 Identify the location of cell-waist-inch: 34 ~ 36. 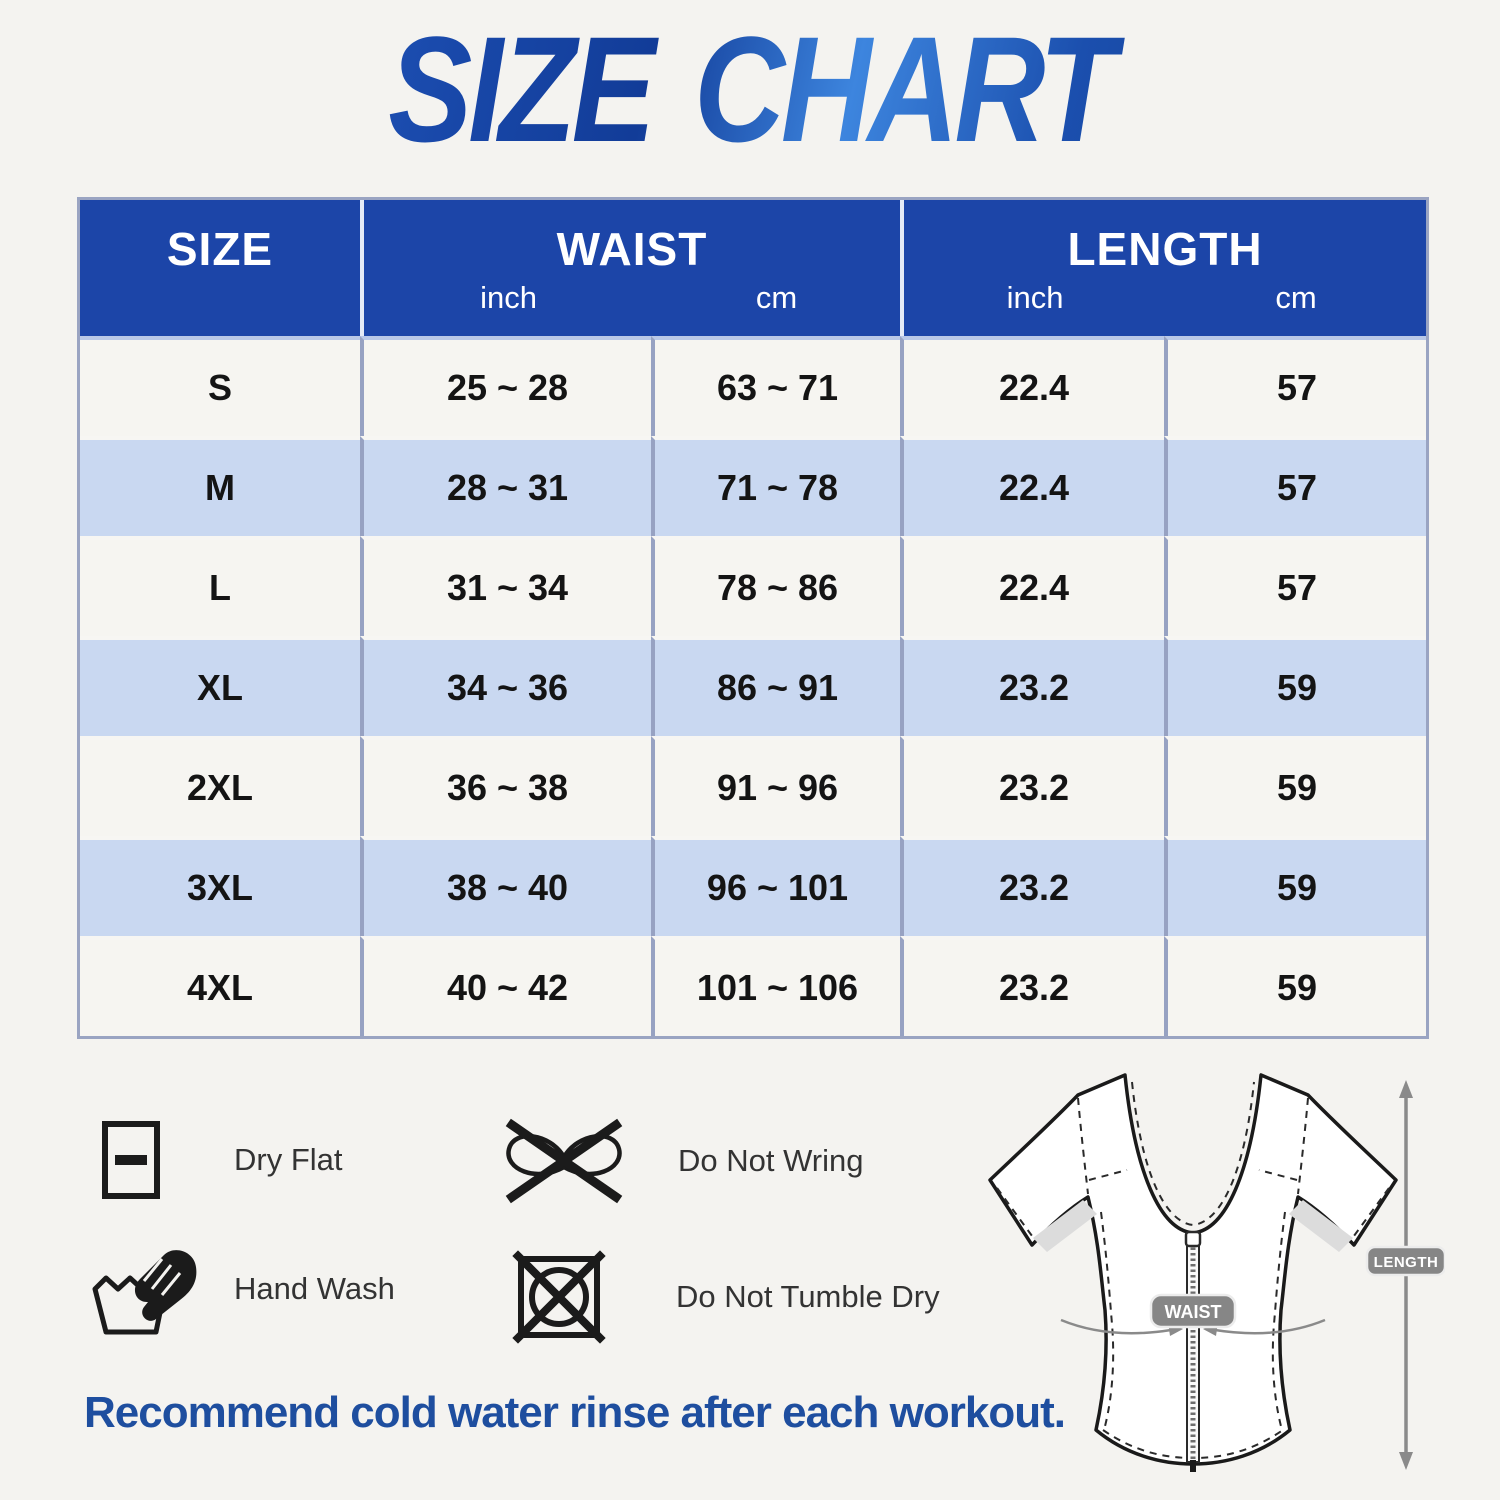
(505, 686).